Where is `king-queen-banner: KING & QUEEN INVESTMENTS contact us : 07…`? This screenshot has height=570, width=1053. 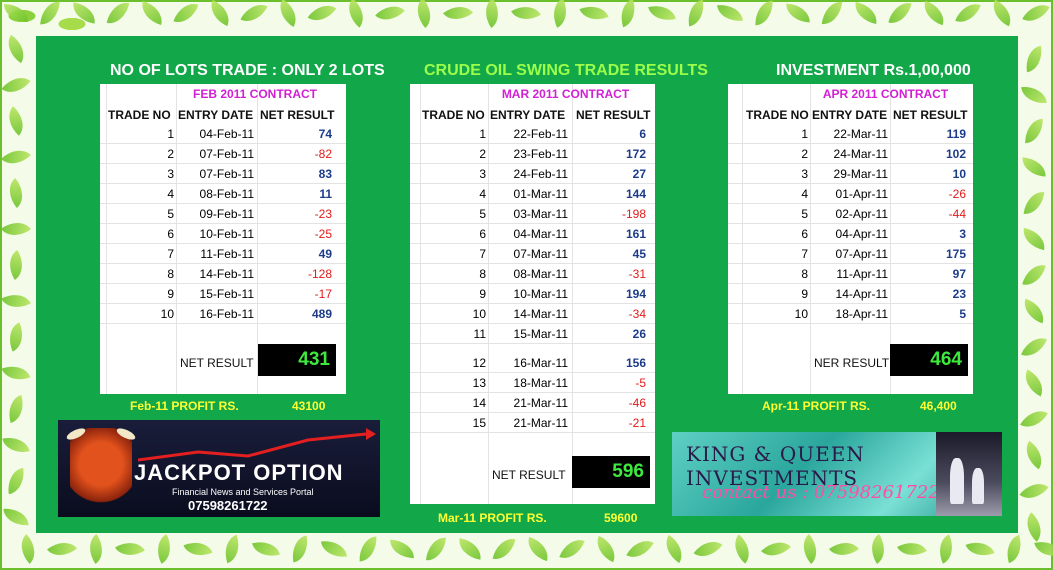
king-queen-banner: KING & QUEEN INVESTMENTS contact us : 07… is located at coordinates (837, 474).